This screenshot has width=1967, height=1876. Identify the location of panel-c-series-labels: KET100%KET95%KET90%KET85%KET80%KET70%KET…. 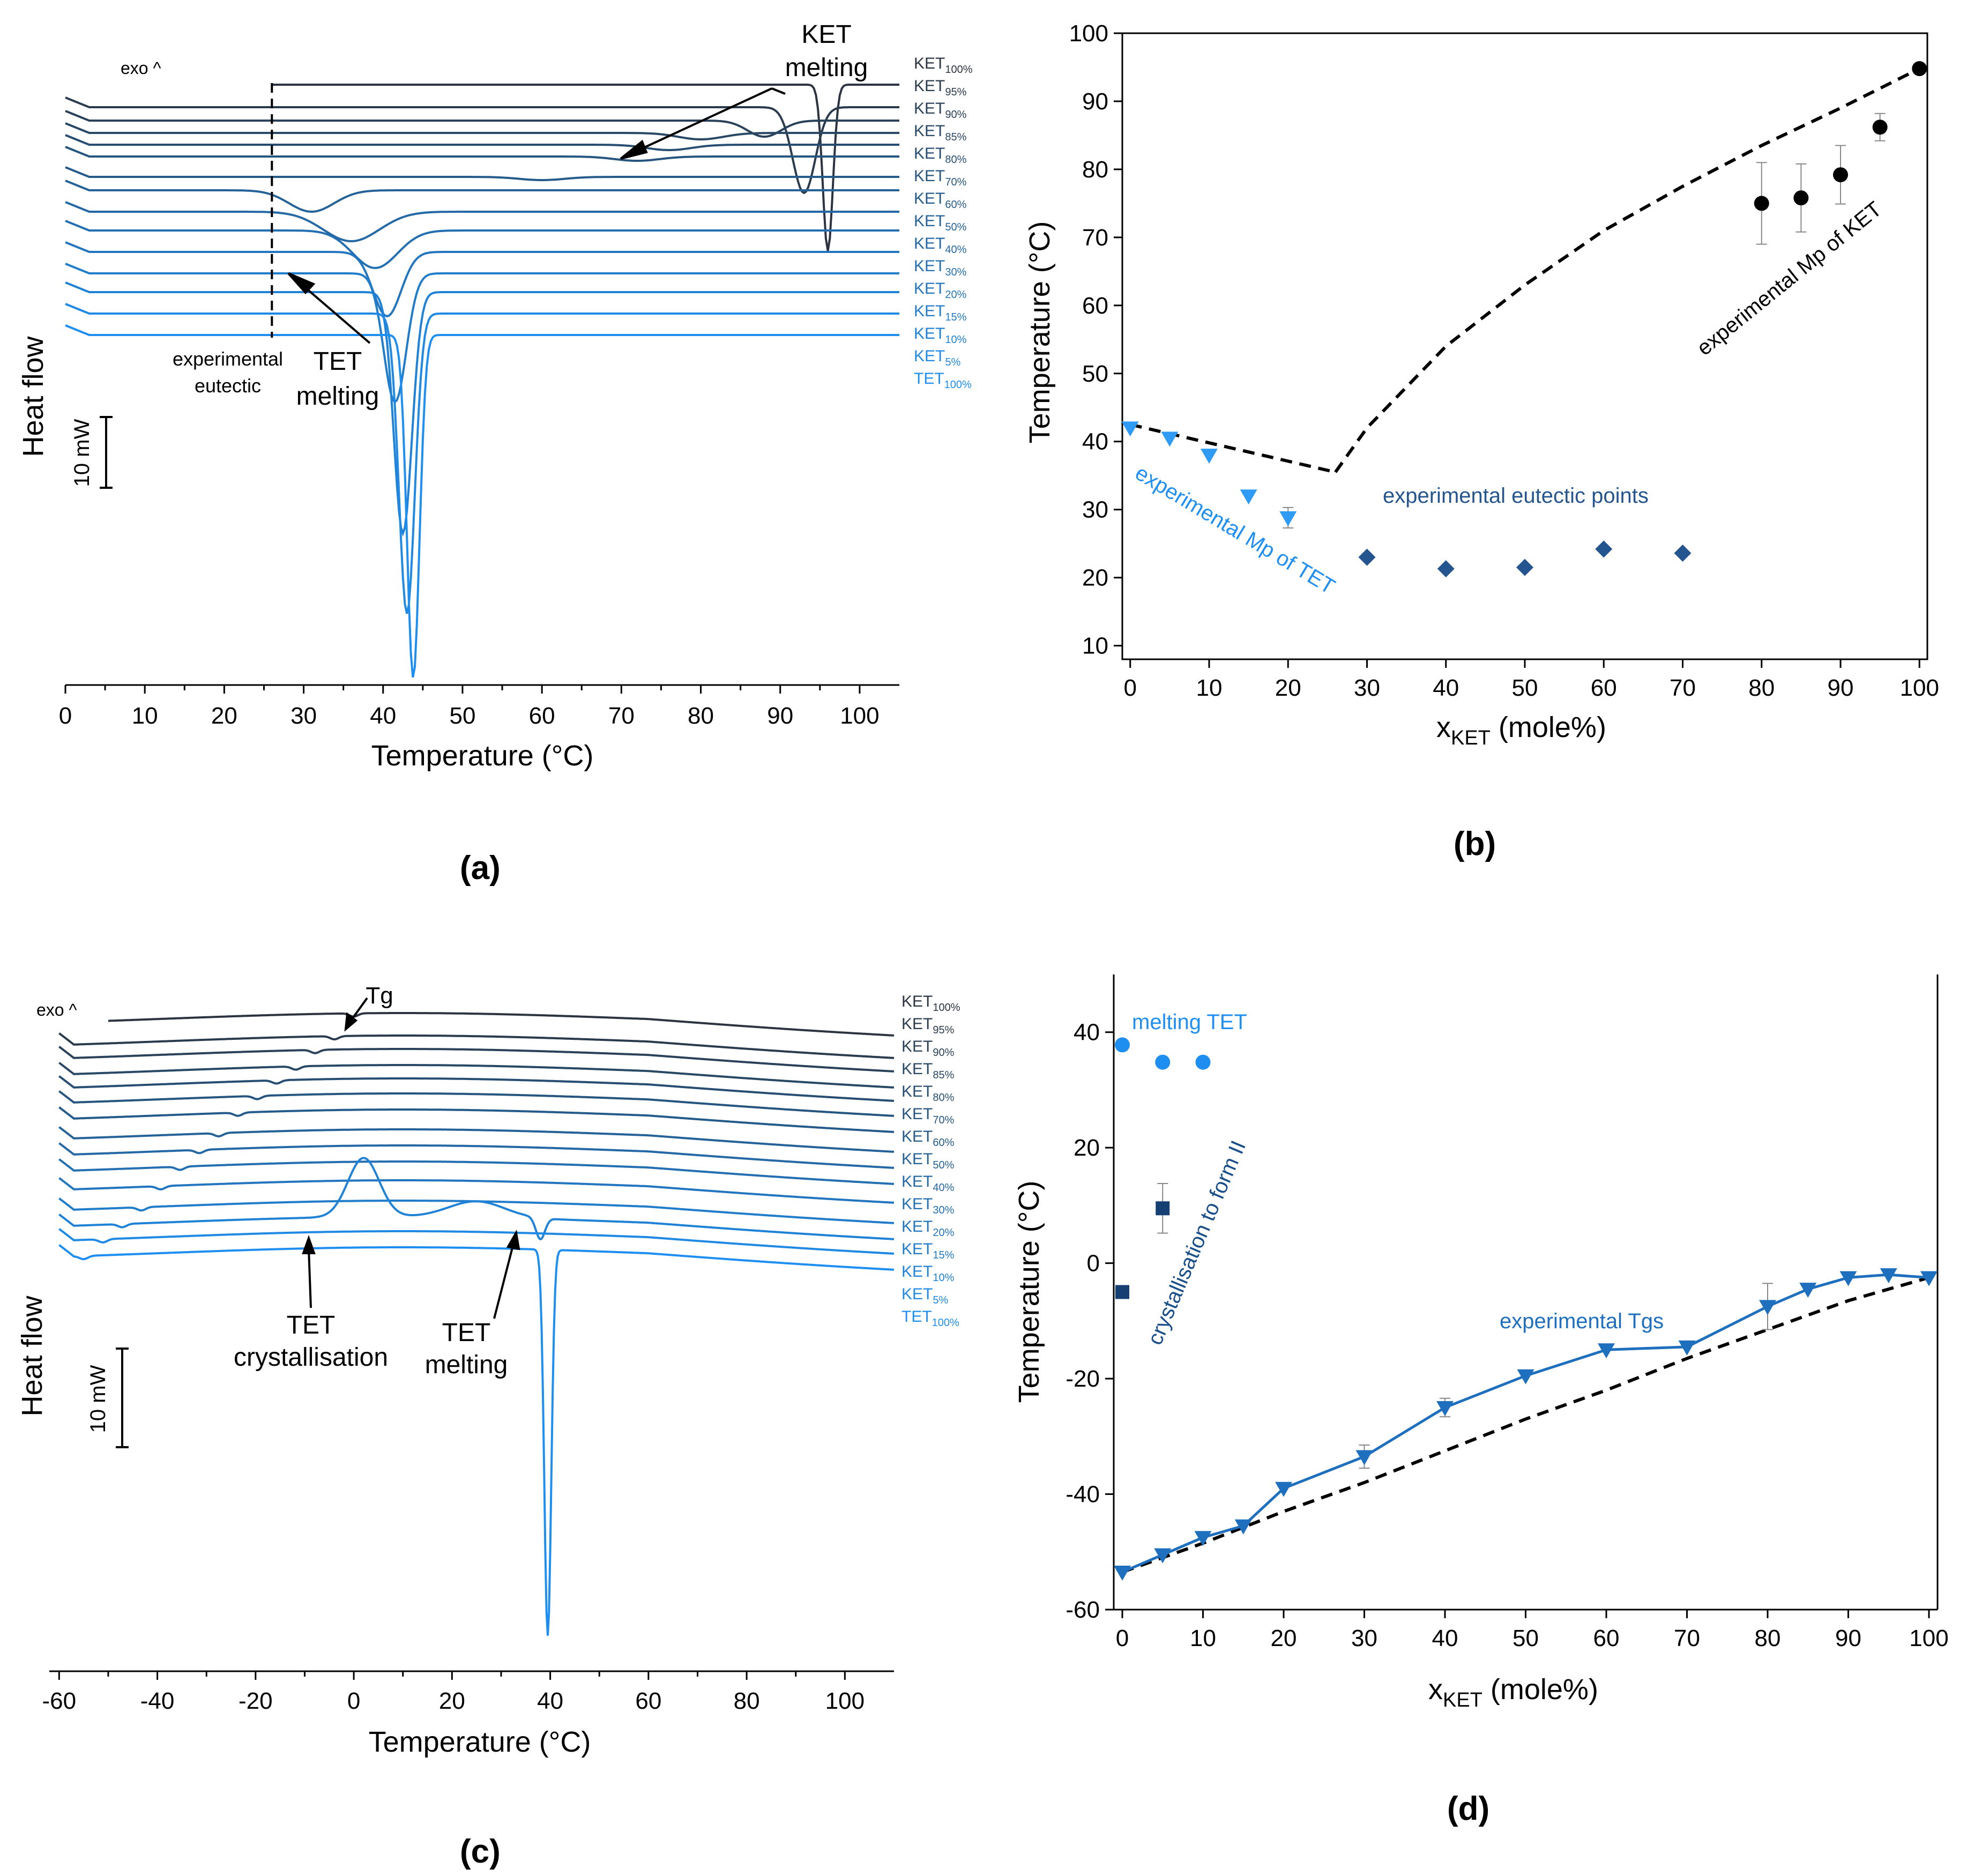
(930, 1161).